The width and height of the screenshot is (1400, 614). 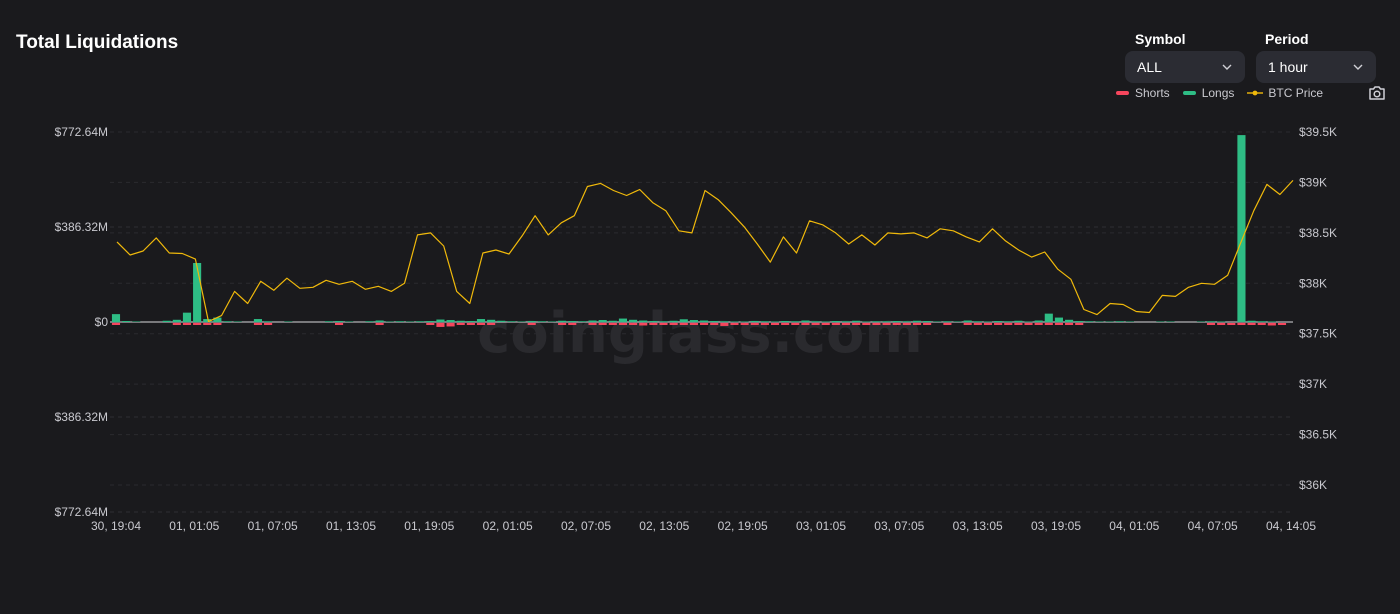 I want to click on camera-icon, so click(x=1377, y=93).